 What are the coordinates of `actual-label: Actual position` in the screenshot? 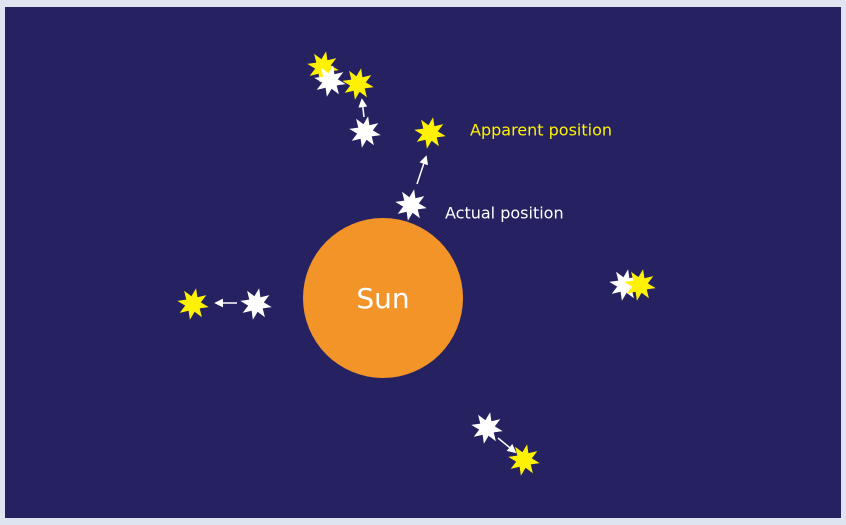 It's located at (504, 213).